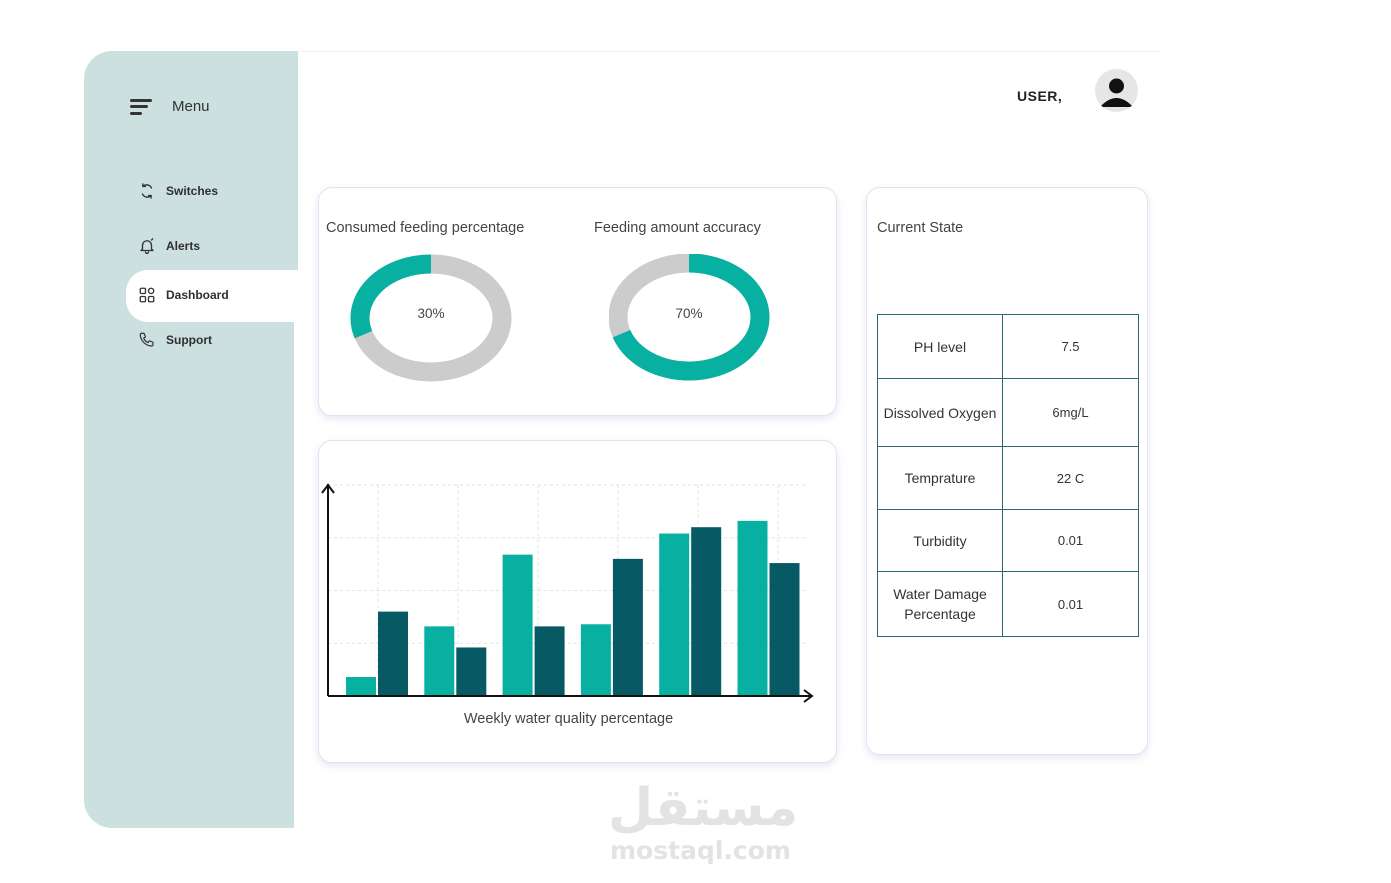  I want to click on chart-caption: Weekly water quality percentage, so click(568, 719).